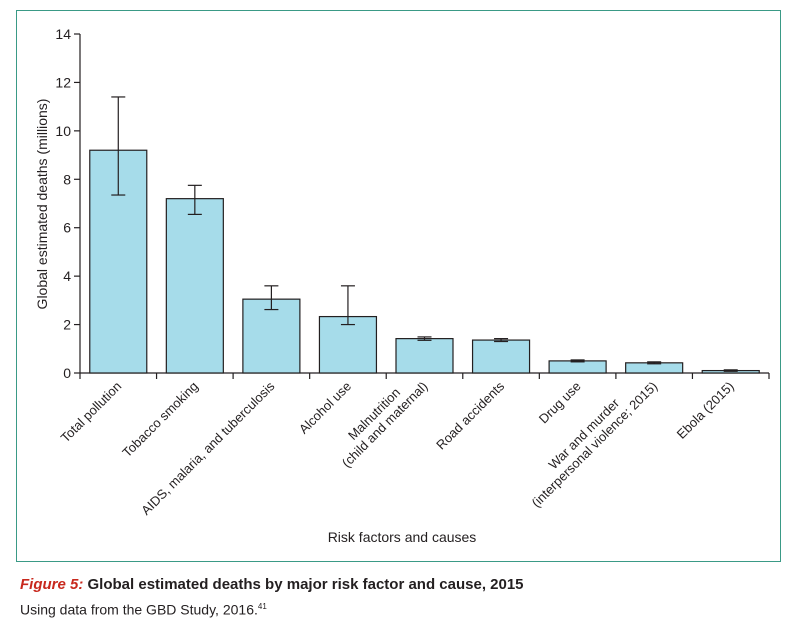 The height and width of the screenshot is (644, 800). What do you see at coordinates (91, 412) in the screenshot?
I see `x-tick-label: Total pollution` at bounding box center [91, 412].